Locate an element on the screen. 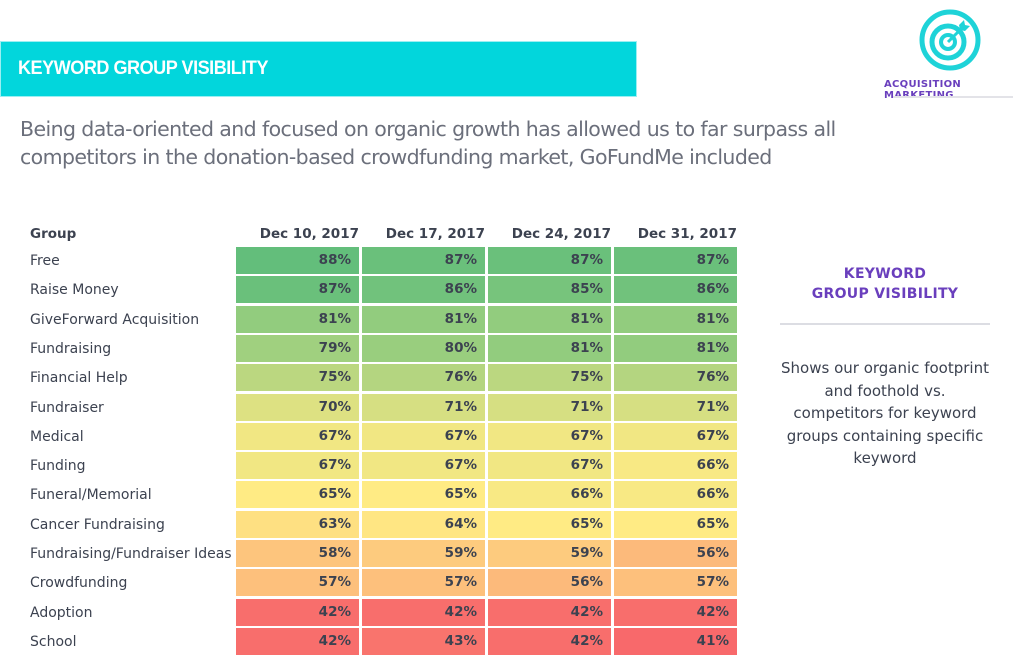 Image resolution: width=1024 pixels, height=667 pixels. column-header-date: Dec 10, 2017 is located at coordinates (309, 234).